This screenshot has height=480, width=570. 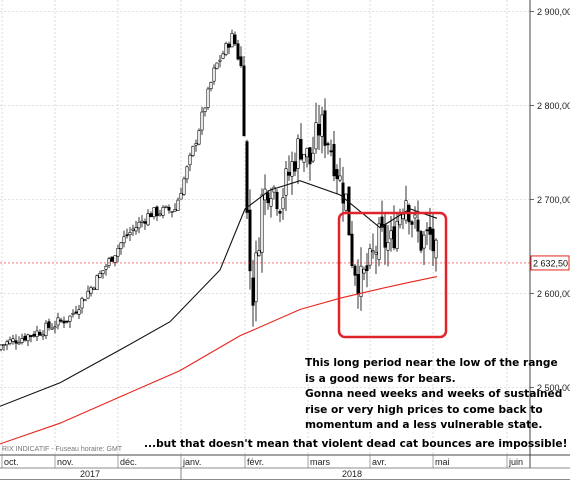 What do you see at coordinates (550, 263) in the screenshot?
I see `last-price-box` at bounding box center [550, 263].